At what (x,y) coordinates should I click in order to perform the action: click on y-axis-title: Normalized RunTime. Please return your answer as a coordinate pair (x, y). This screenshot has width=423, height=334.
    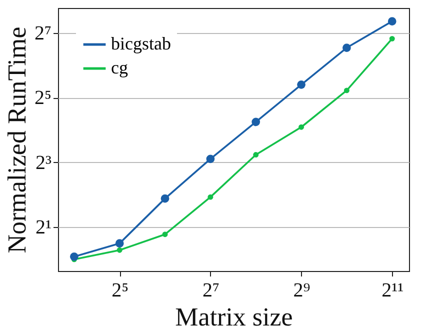
    Looking at the image, I should click on (17, 140).